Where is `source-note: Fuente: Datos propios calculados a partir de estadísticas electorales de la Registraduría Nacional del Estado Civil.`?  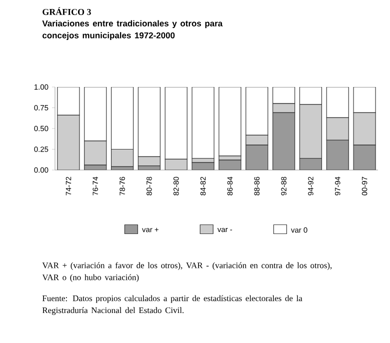 source-note: Fuente: Datos propios calculados a partir de estadísticas electorales de la Registraduría Nacional del Estado Civil. is located at coordinates (172, 305).